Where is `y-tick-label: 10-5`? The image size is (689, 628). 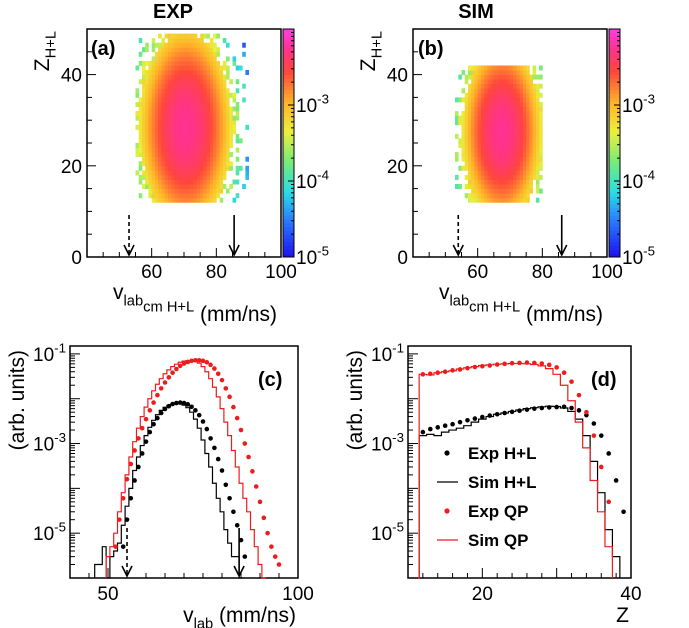
y-tick-label: 10-5 is located at coordinates (387, 533).